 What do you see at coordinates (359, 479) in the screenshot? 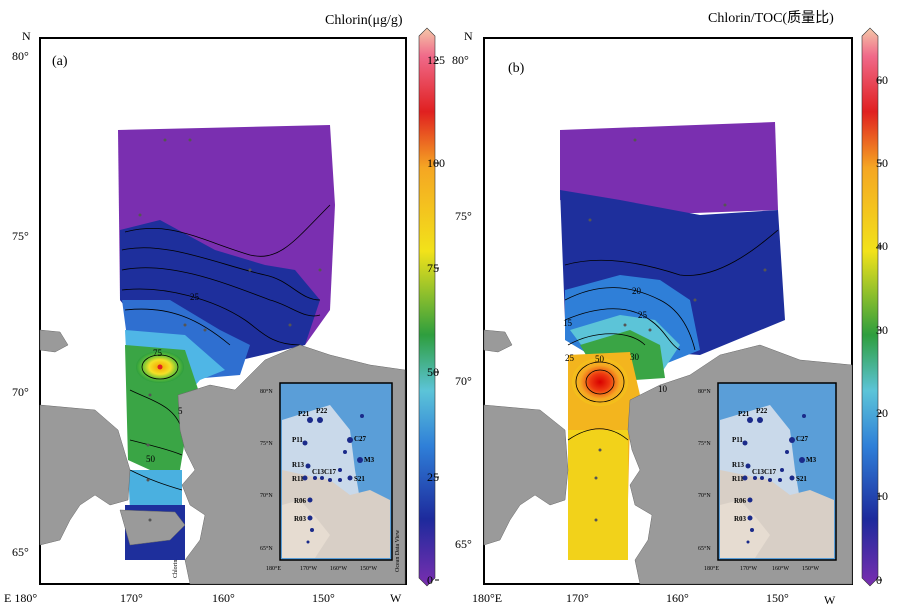
I see `inset-a-S21: S21` at bounding box center [359, 479].